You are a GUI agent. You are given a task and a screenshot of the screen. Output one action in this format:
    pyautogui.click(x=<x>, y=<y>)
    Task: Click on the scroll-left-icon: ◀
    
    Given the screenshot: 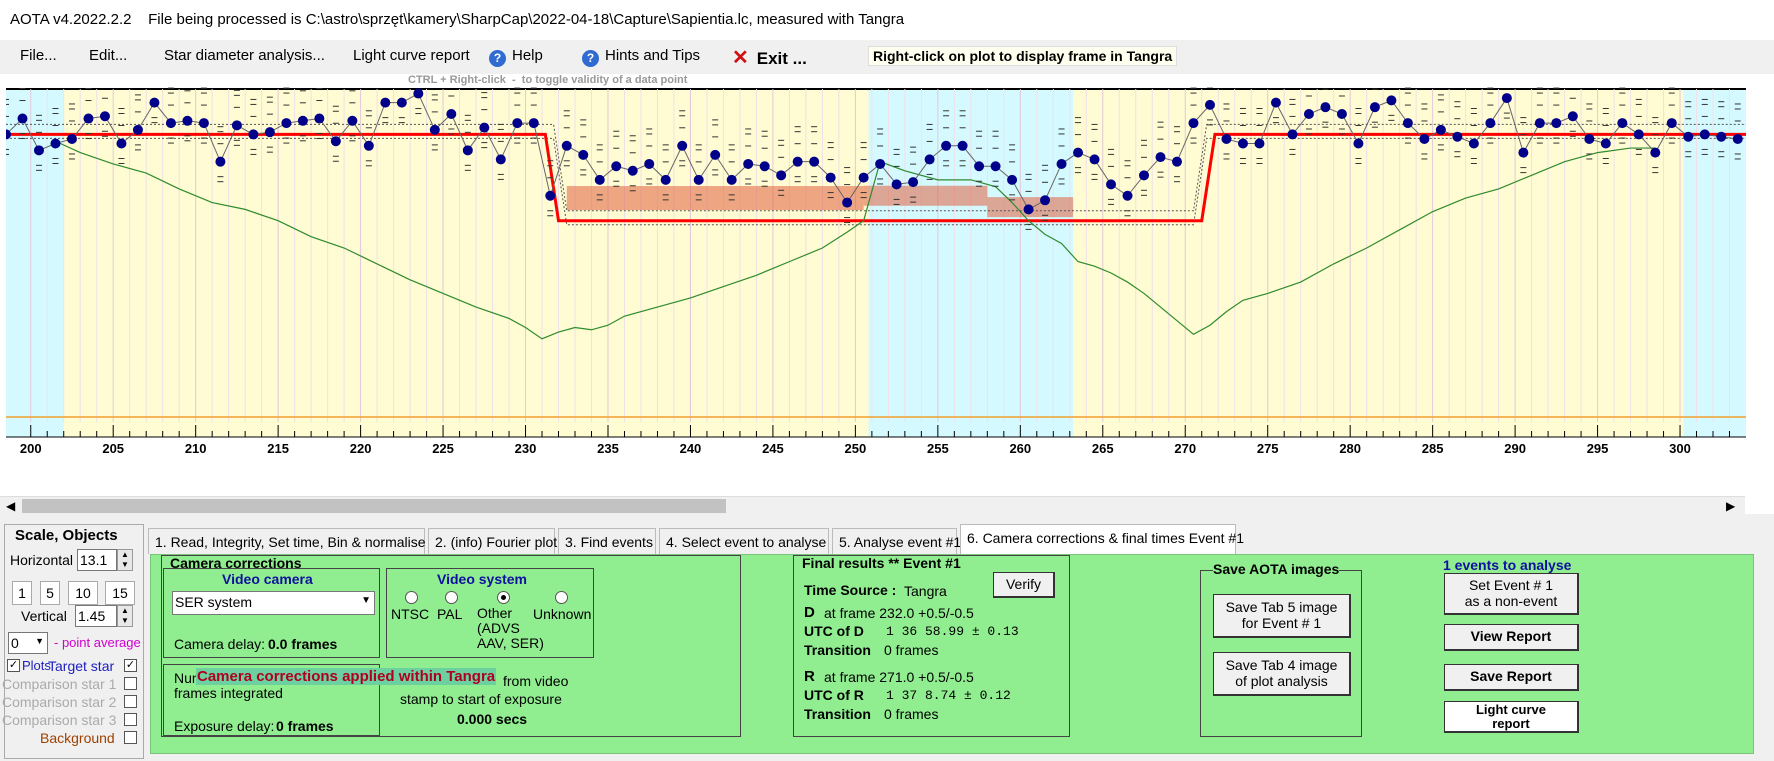 What is the action you would take?
    pyautogui.click(x=11, y=506)
    